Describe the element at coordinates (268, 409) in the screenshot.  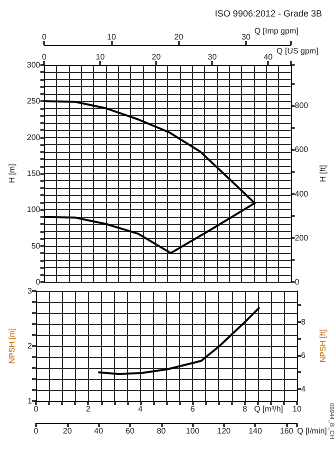
I see `x-axis-title: Q [m³/h]` at that location.